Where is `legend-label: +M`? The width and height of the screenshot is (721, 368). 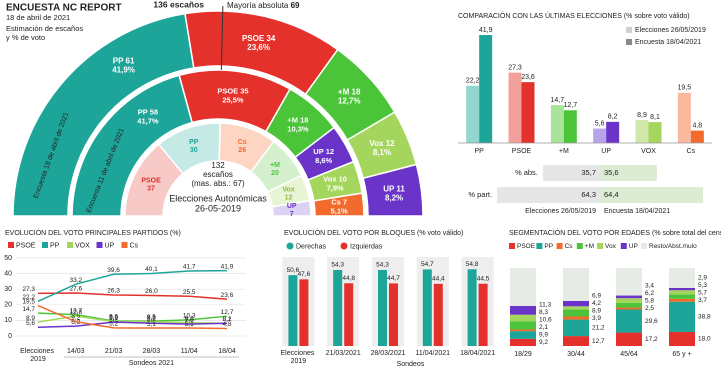 legend-label: +M is located at coordinates (589, 246).